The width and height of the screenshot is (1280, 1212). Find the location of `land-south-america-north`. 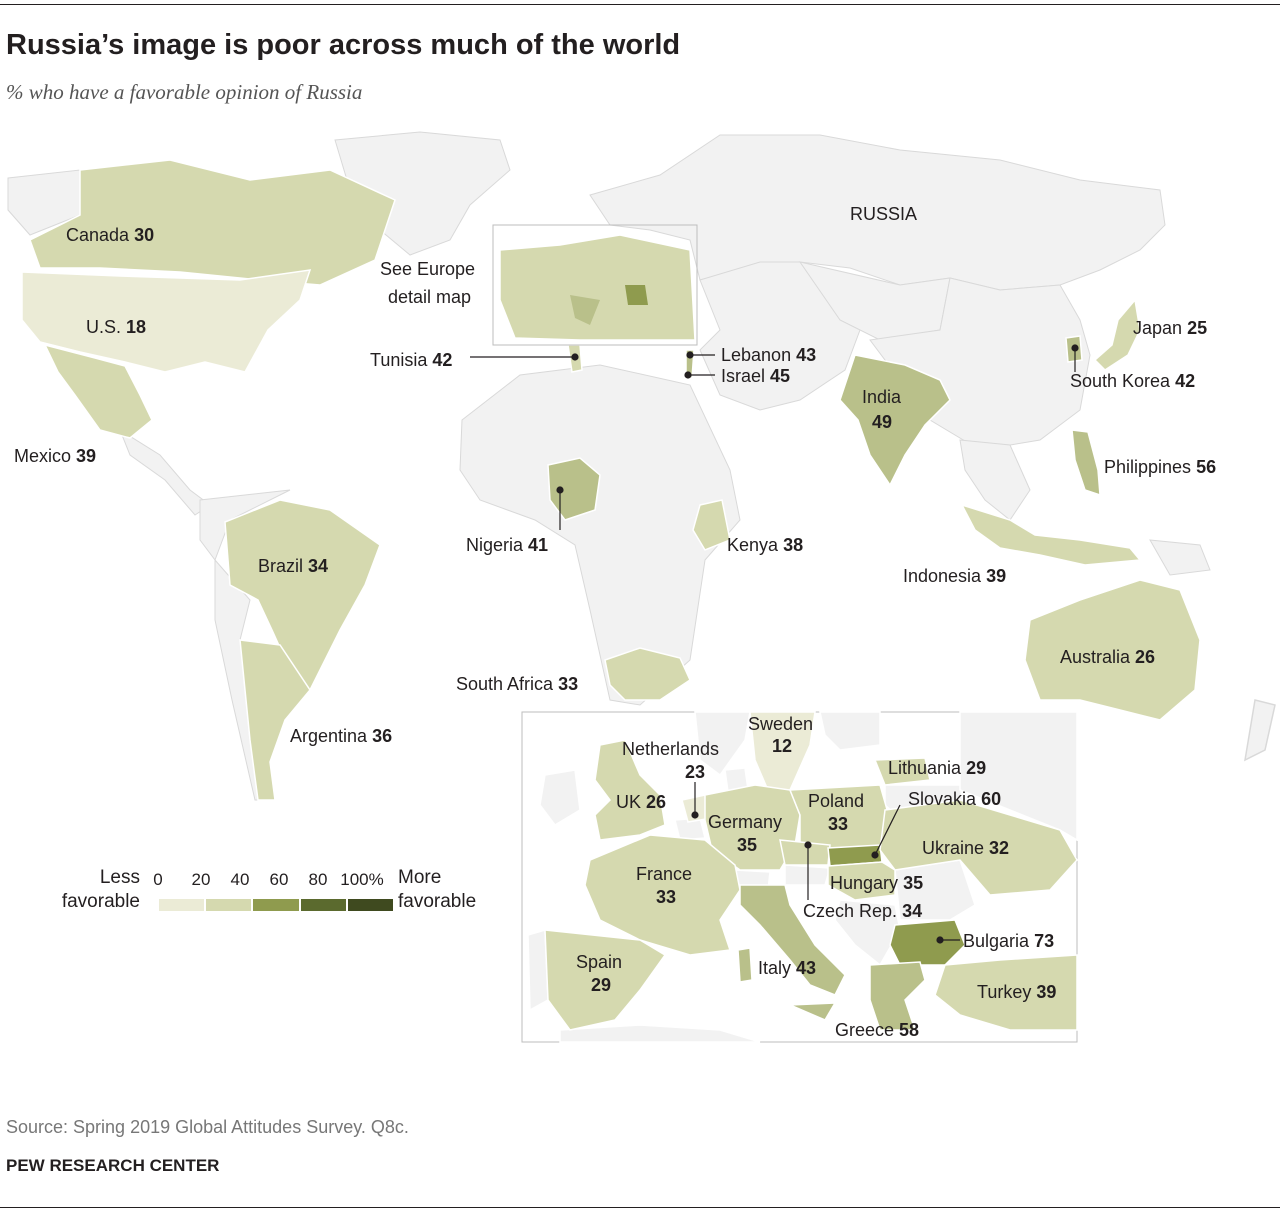

land-south-america-north is located at coordinates (245, 525).